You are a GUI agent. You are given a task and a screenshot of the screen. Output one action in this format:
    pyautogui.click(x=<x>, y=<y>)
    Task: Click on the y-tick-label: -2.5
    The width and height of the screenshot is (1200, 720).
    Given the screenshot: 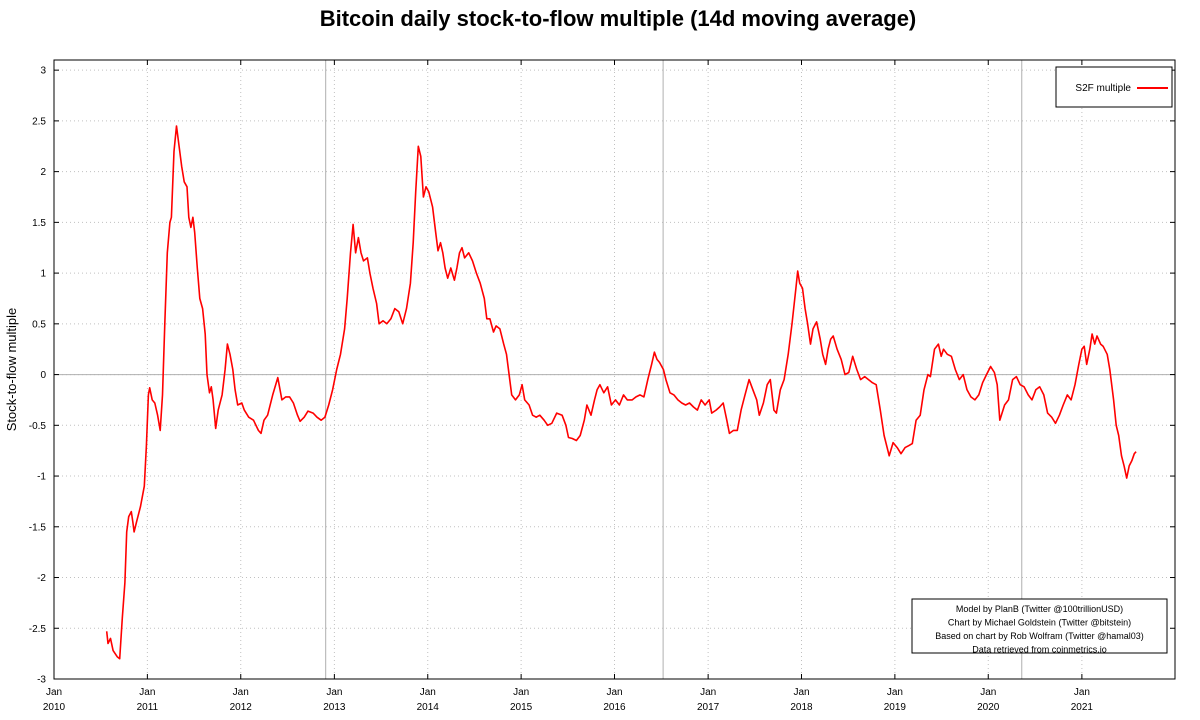 What is the action you would take?
    pyautogui.click(x=38, y=629)
    